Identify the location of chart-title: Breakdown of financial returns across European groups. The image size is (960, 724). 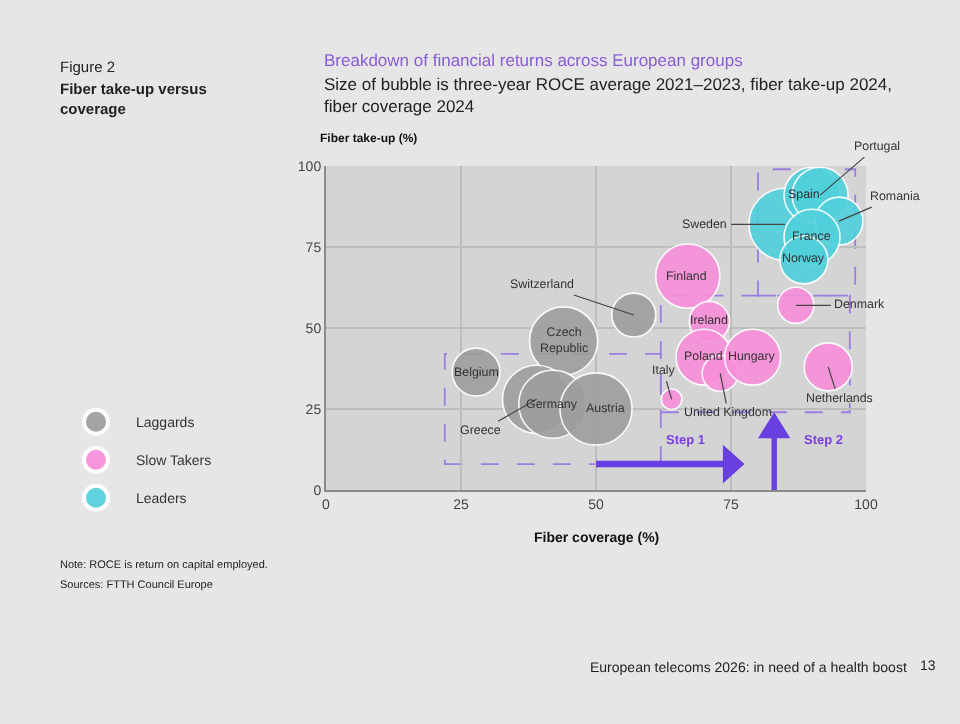
(533, 60).